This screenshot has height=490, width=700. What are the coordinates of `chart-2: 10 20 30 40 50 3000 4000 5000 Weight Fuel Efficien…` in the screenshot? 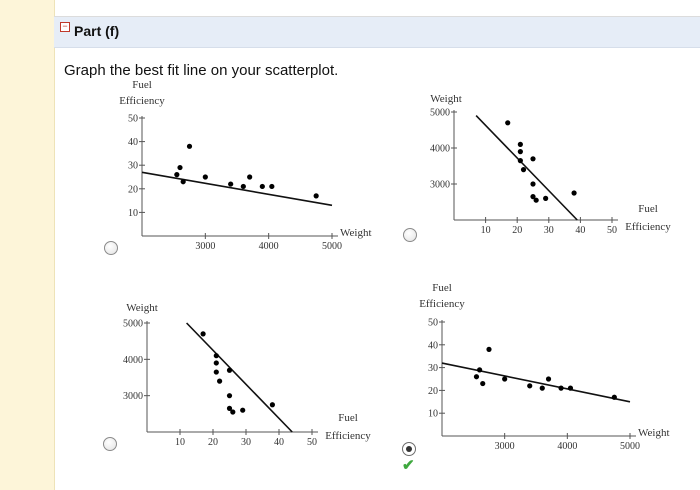 It's located at (550, 164).